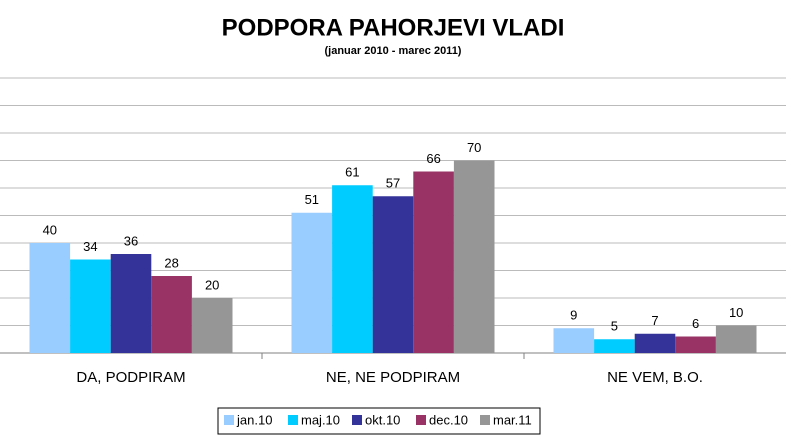  Describe the element at coordinates (393, 183) in the screenshot. I see `data-label: 57` at that location.